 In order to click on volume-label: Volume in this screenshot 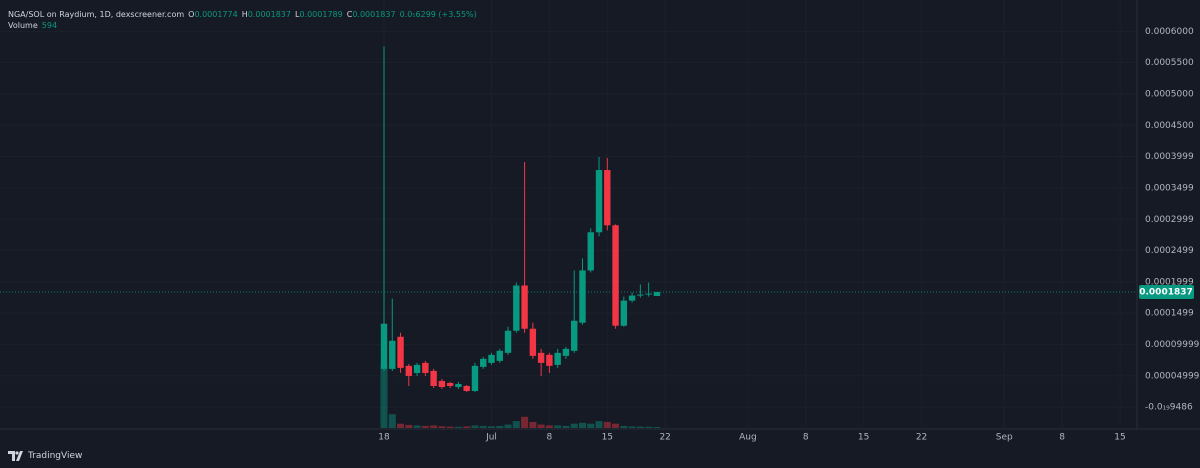, I will do `click(23, 25)`.